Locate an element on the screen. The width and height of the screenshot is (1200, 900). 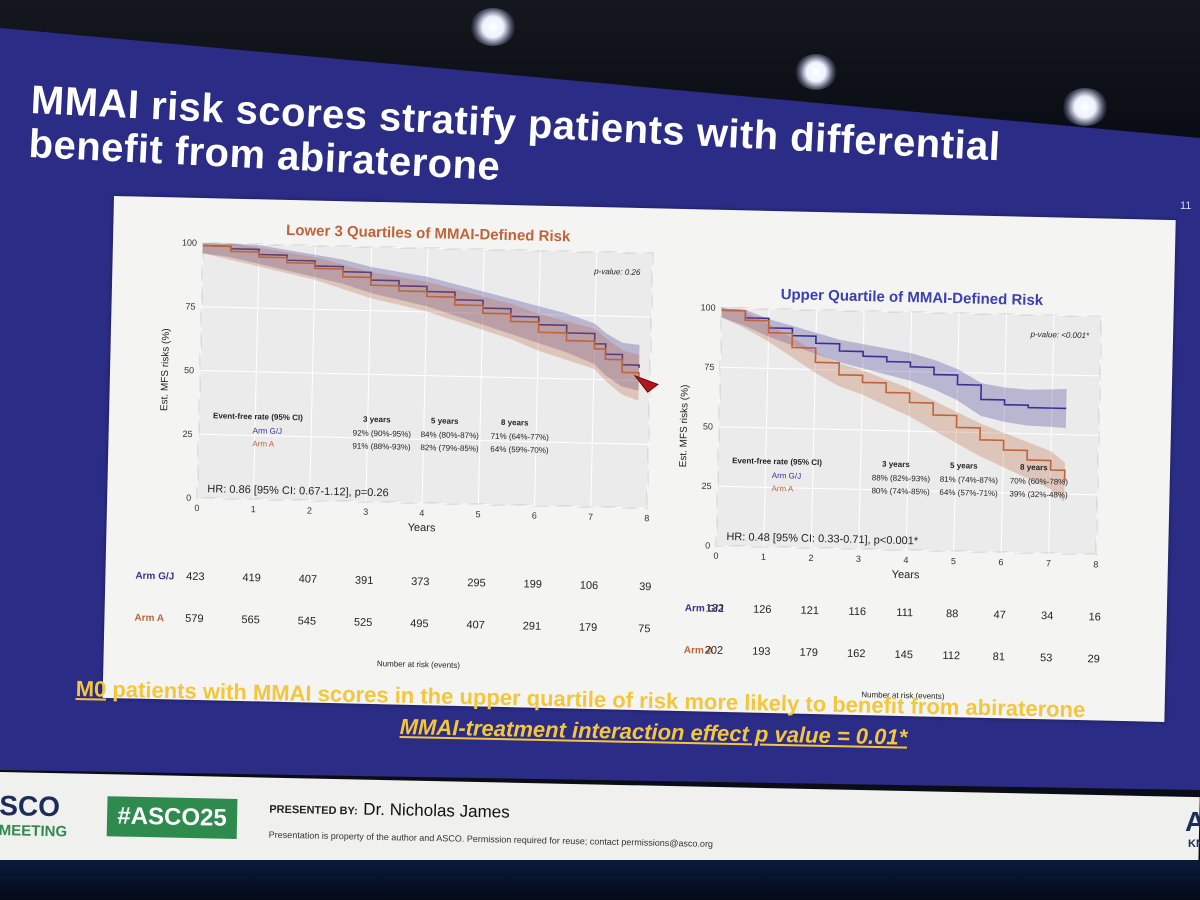
event-free-value: 84% (80%-87%) is located at coordinates (450, 435).